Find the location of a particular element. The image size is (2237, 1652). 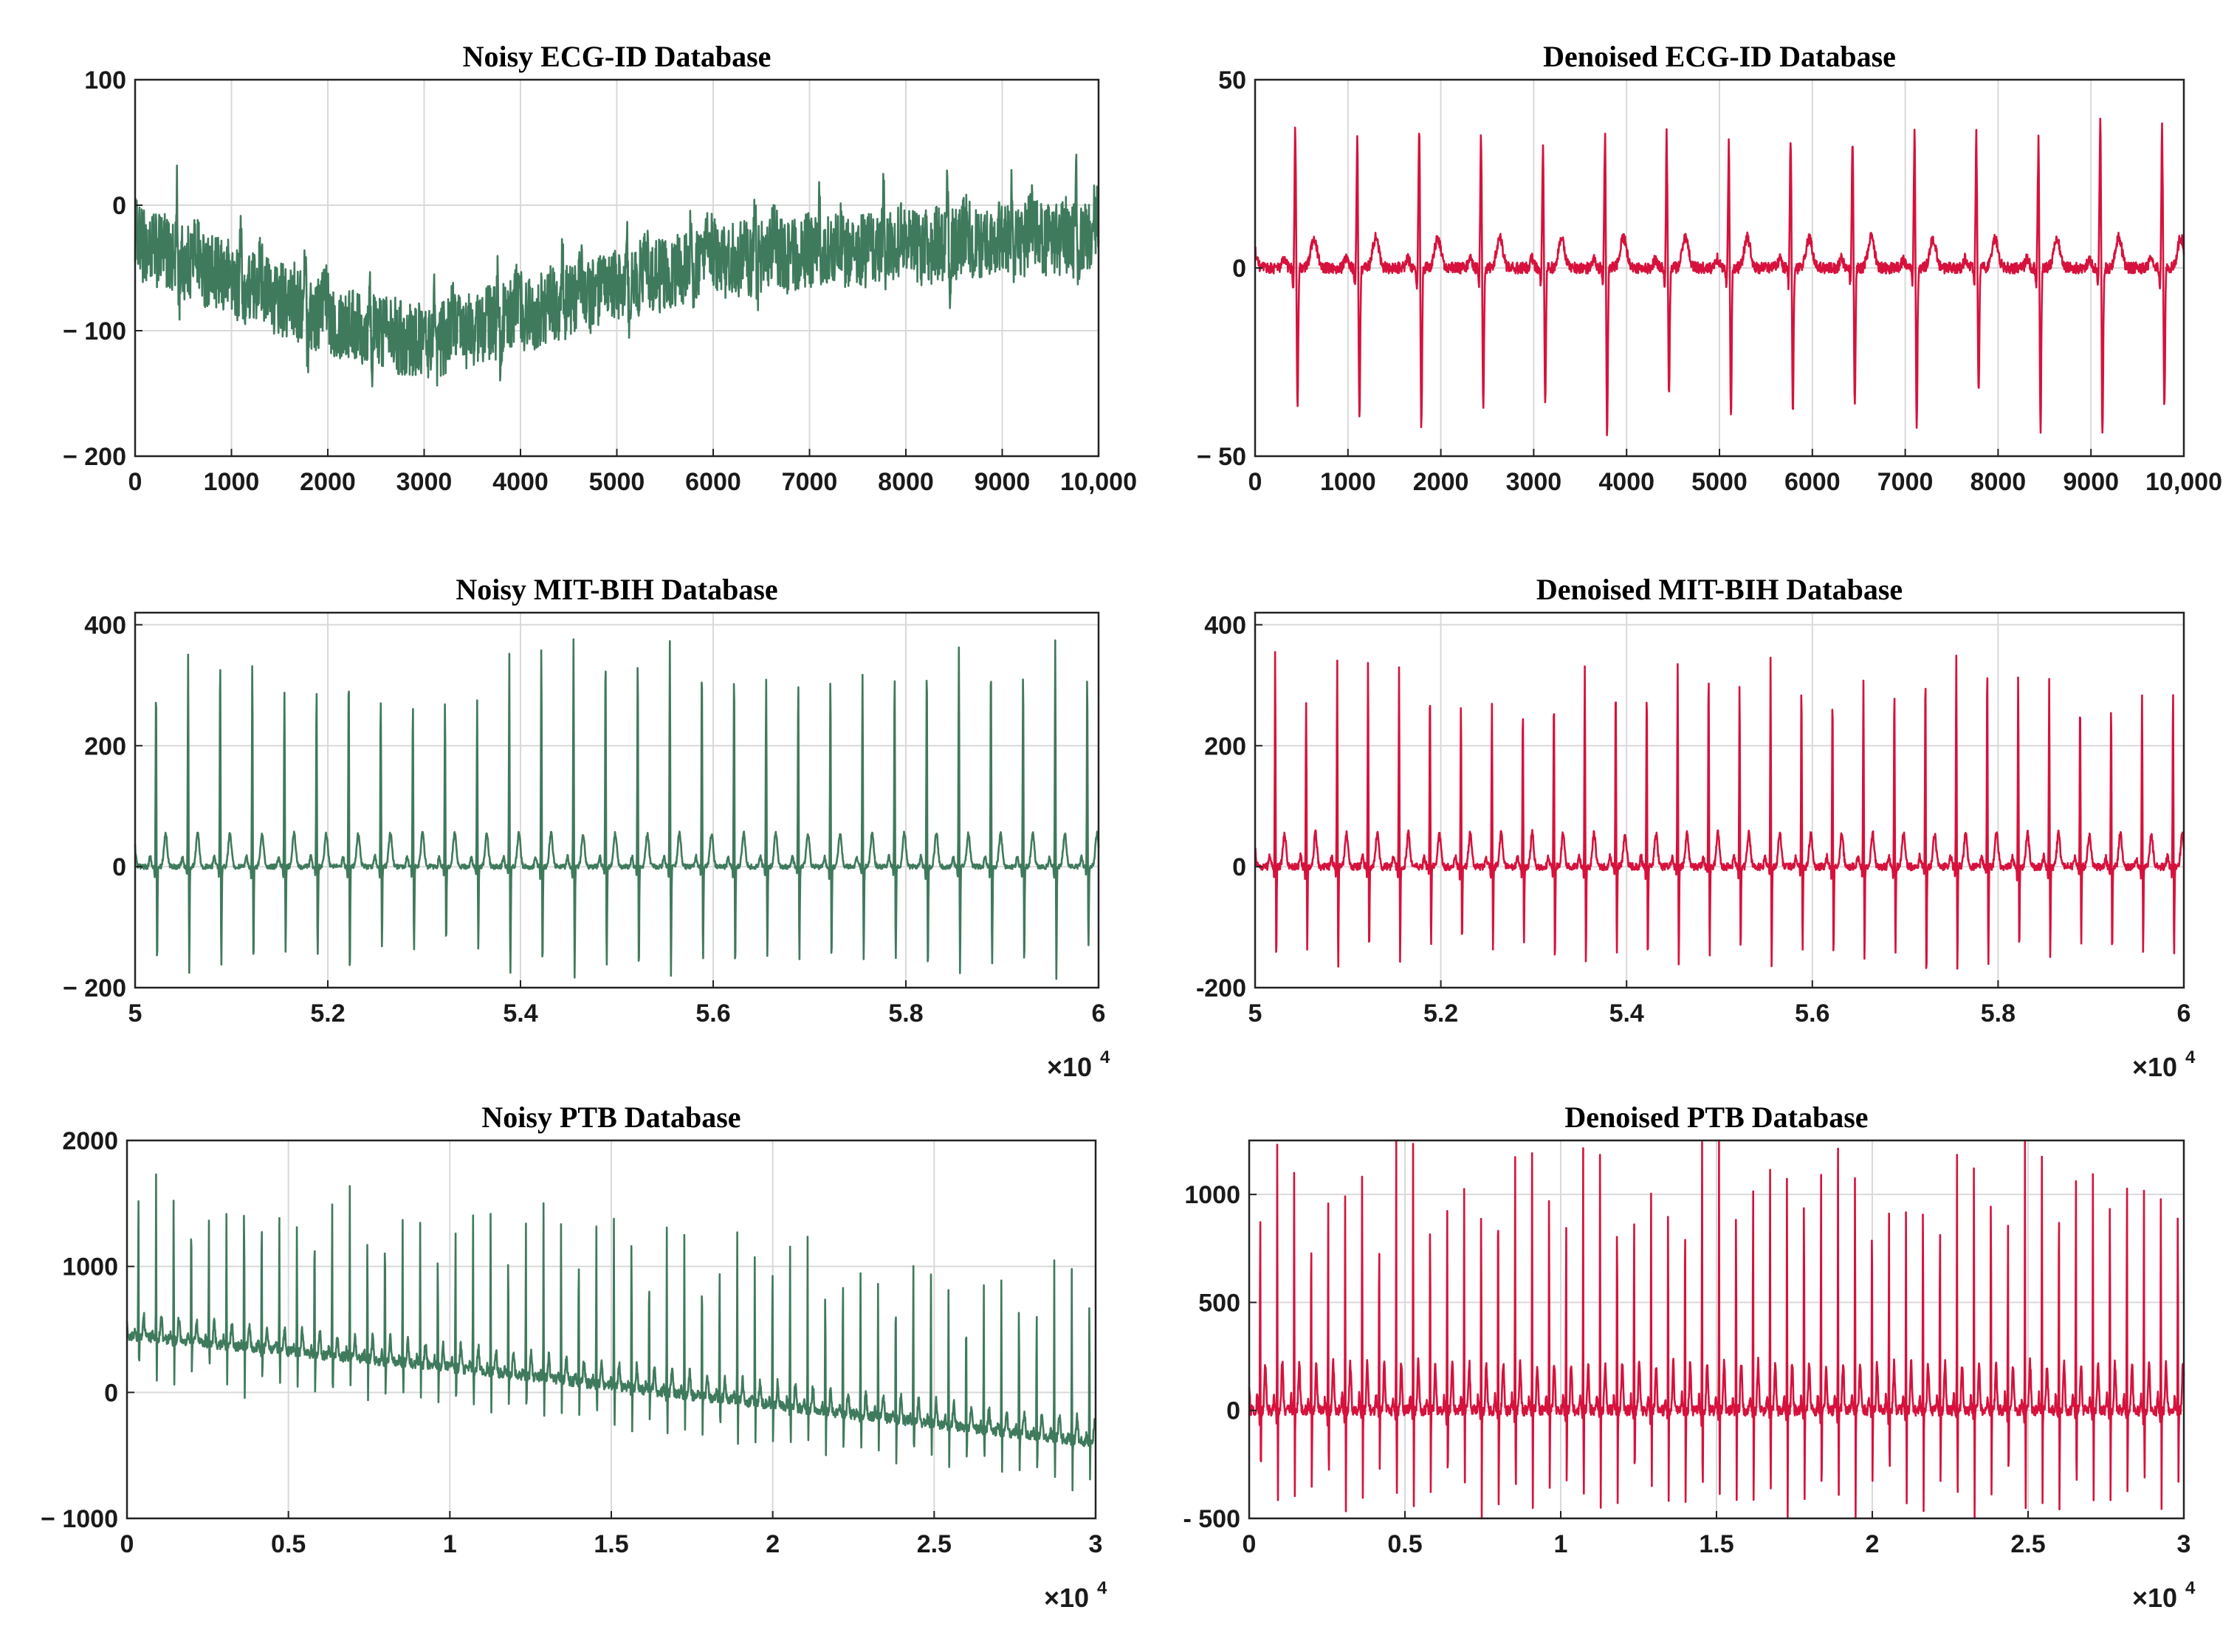

panel-title: Denoised PTB Database is located at coordinates (1716, 1117).